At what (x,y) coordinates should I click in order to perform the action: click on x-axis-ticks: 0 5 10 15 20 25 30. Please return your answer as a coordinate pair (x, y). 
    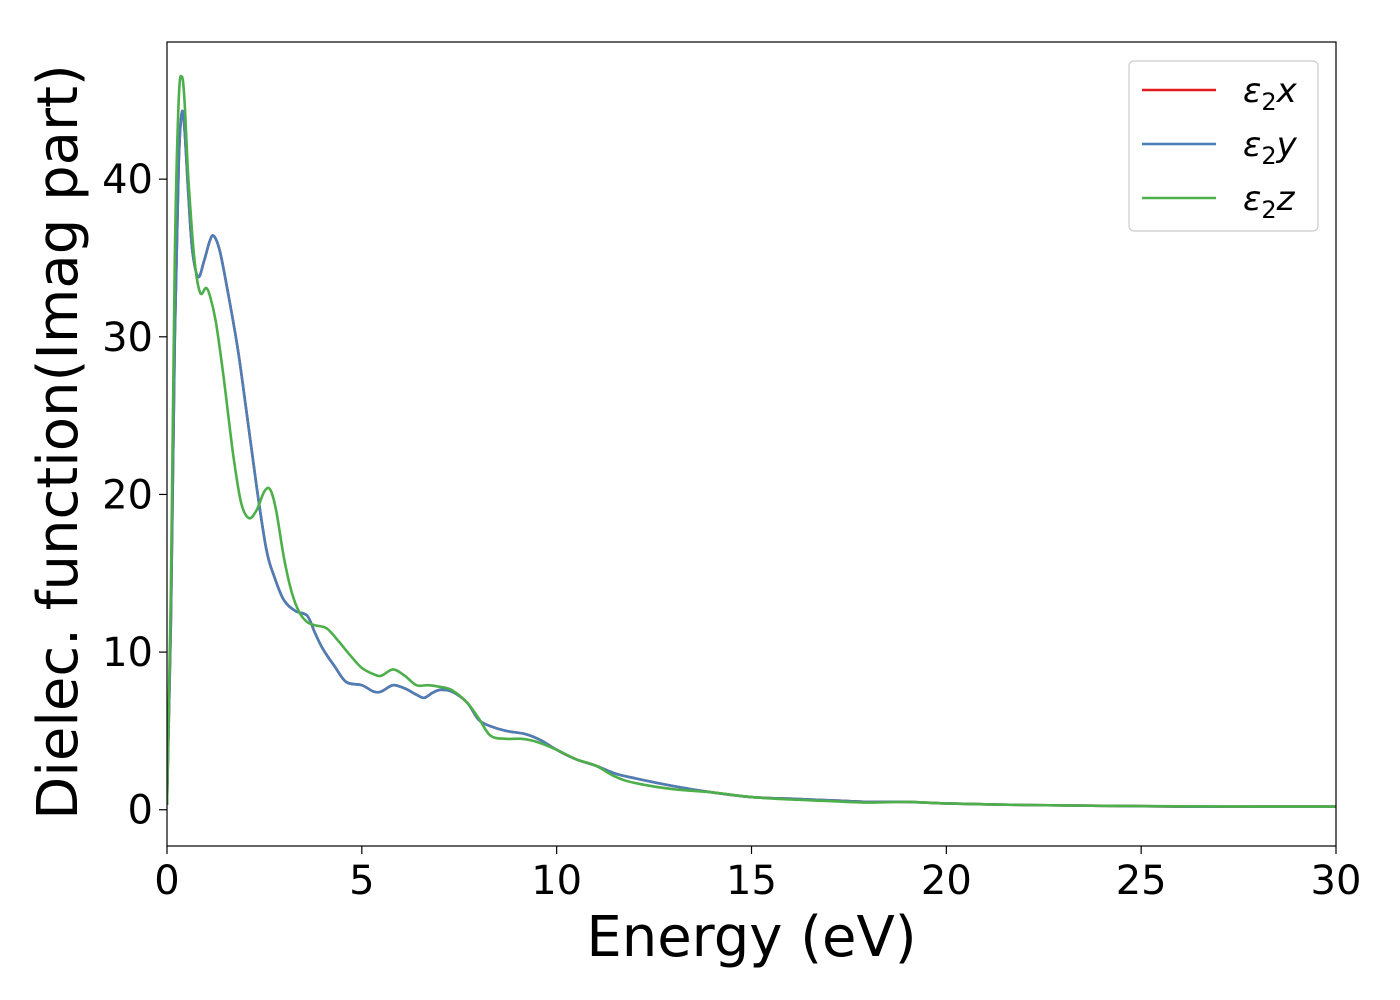
    Looking at the image, I should click on (757, 875).